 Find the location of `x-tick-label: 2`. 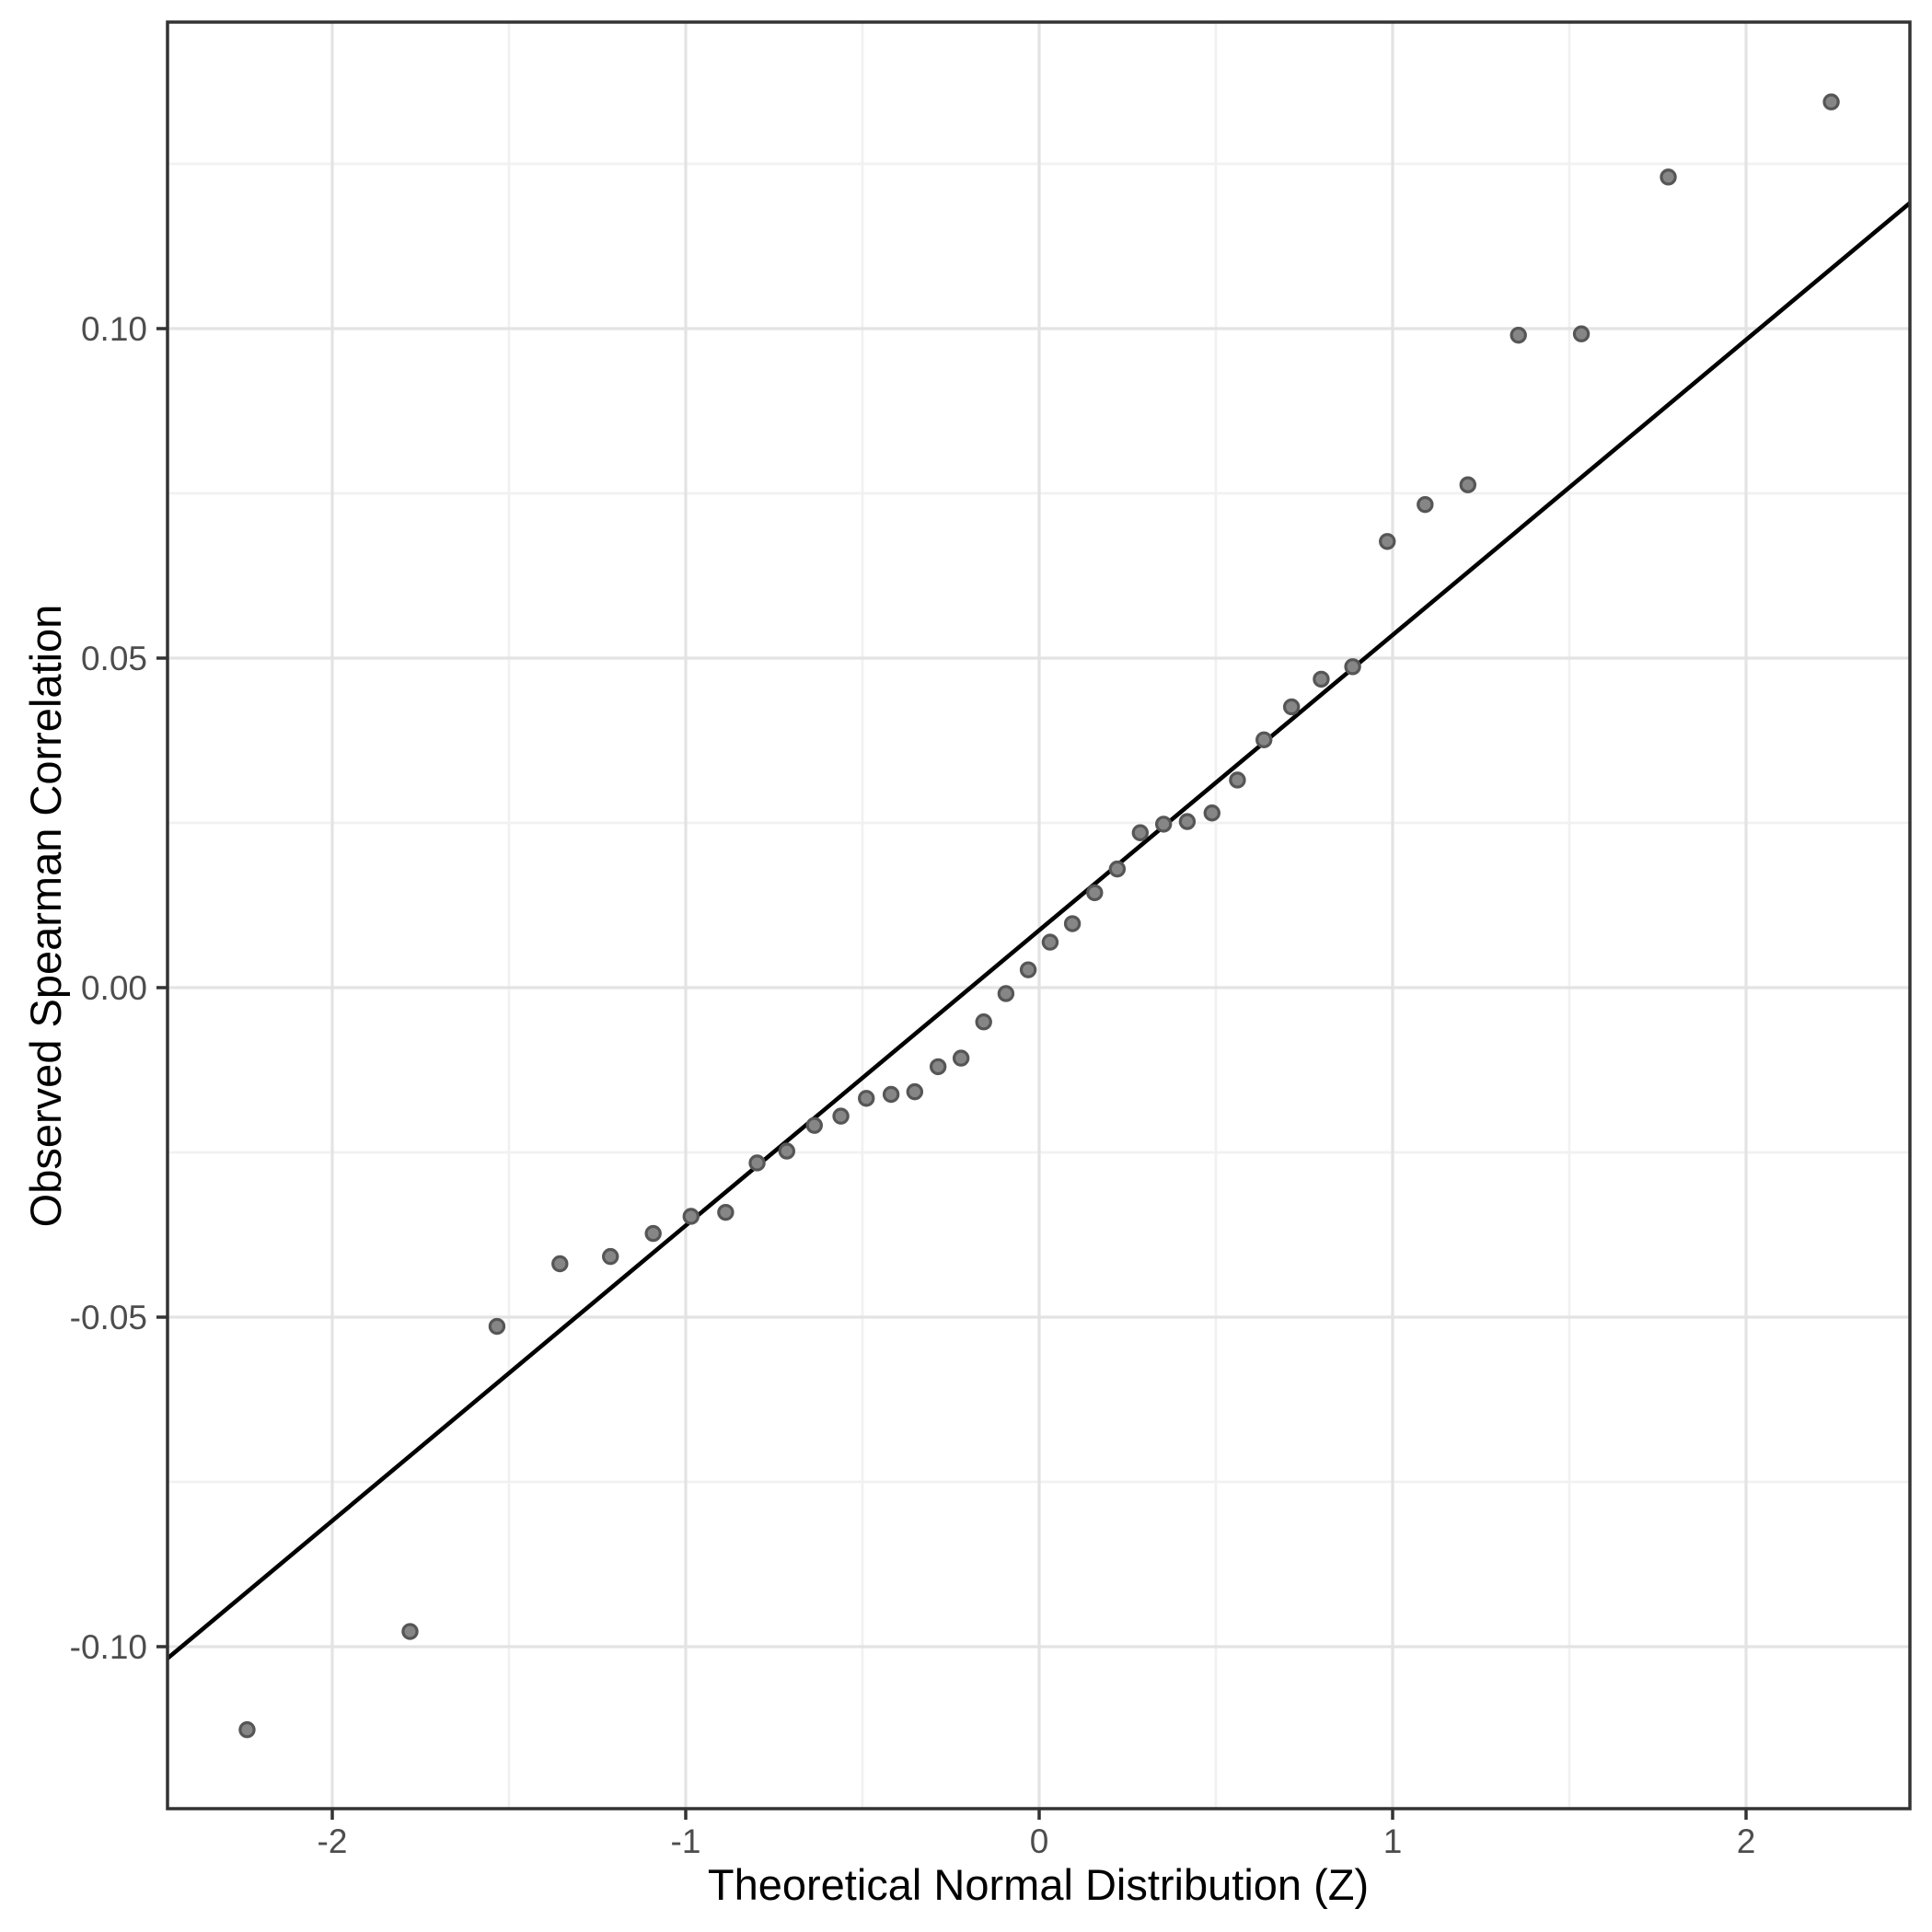

x-tick-label: 2 is located at coordinates (1746, 1841).